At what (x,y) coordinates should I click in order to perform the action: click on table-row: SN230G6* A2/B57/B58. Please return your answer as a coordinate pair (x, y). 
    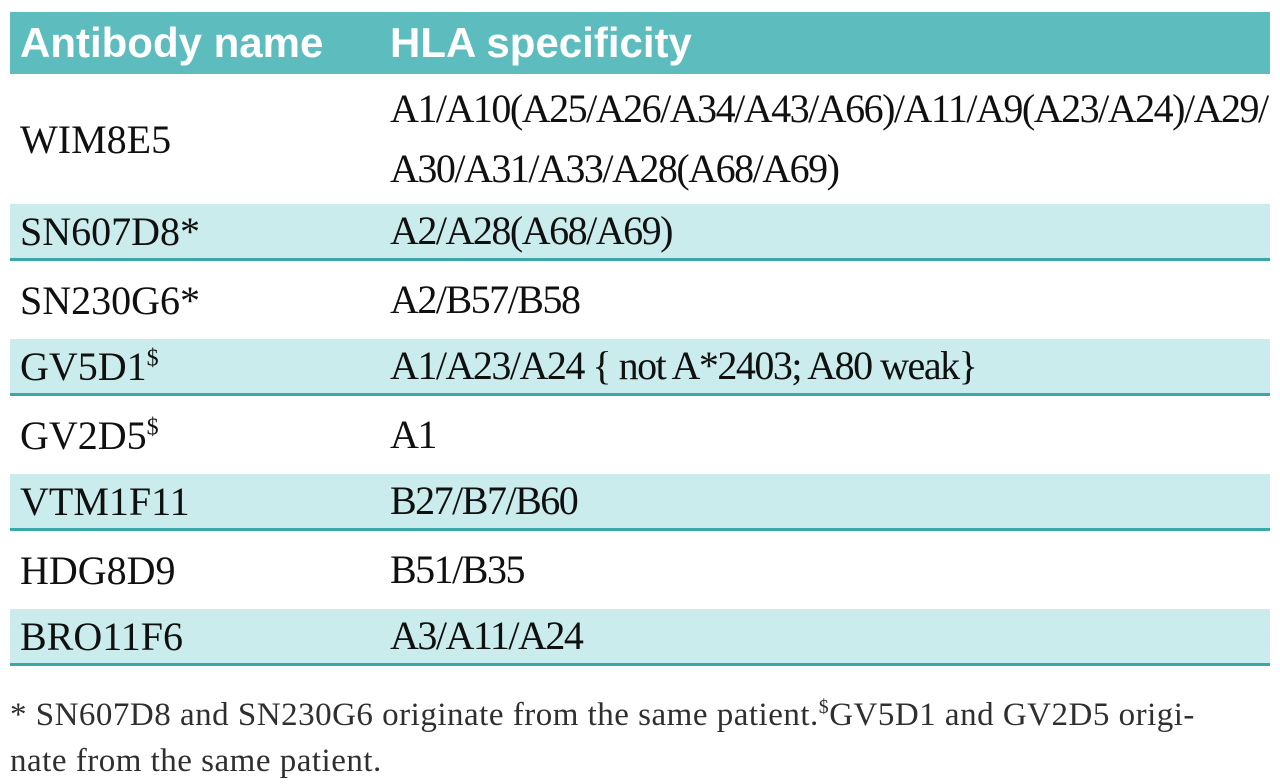
    Looking at the image, I should click on (640, 300).